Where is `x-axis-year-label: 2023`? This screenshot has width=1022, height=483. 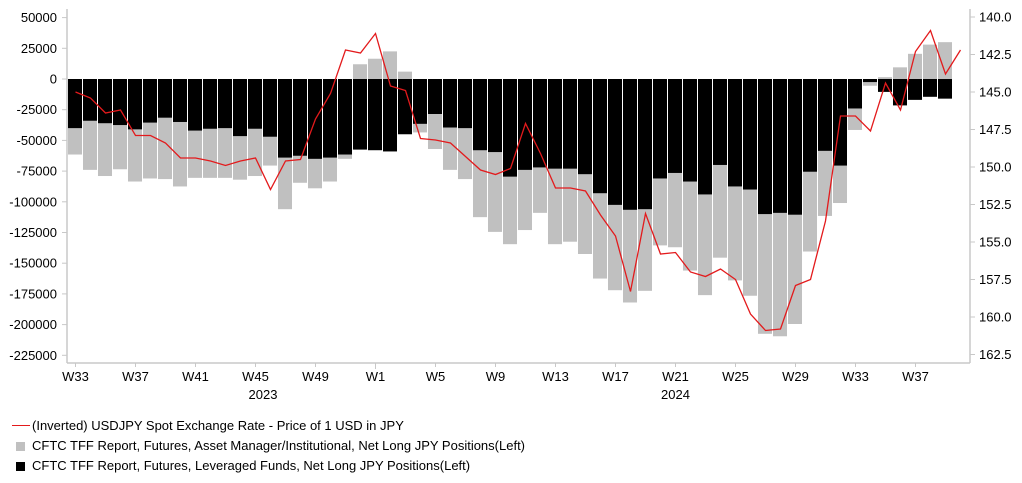
x-axis-year-label: 2023 is located at coordinates (263, 394).